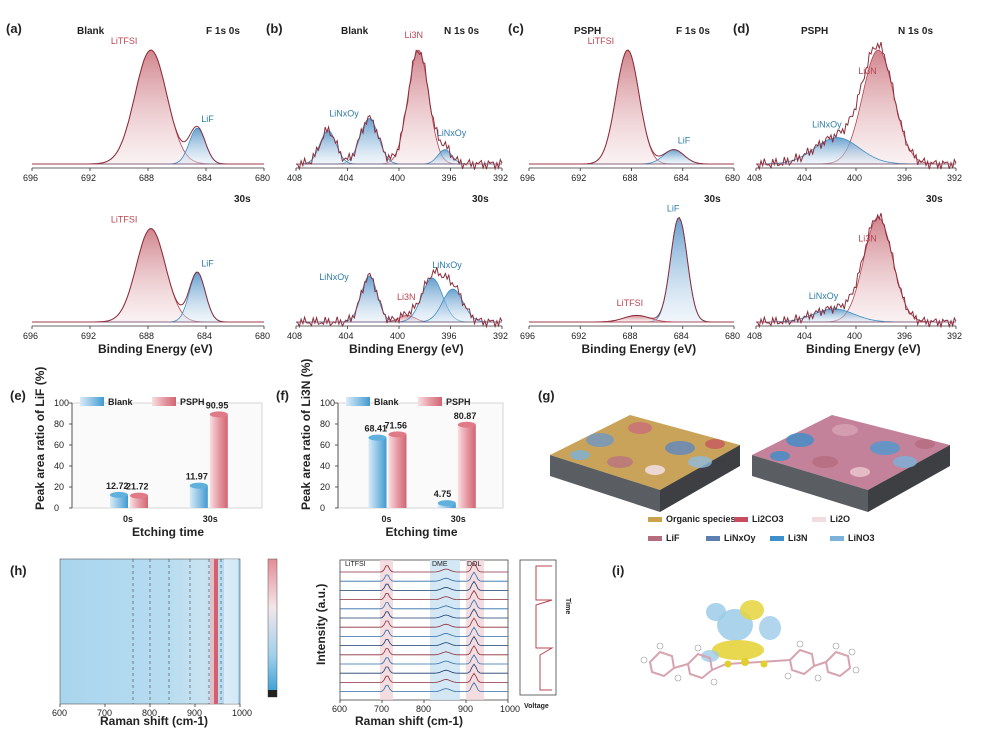  What do you see at coordinates (863, 349) in the screenshot?
I see `xps-x-title: Binding Energy (eV)` at bounding box center [863, 349].